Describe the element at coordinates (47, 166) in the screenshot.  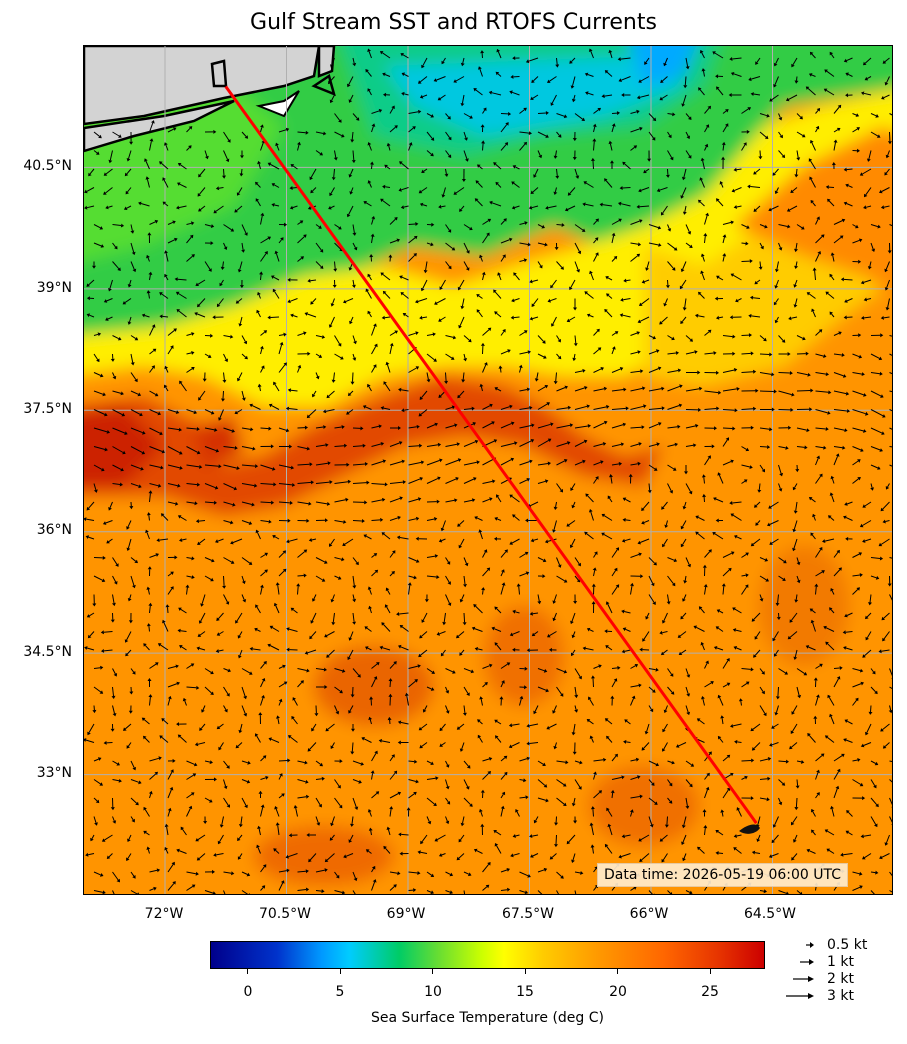
I see `lat-label: 40.5°N` at that location.